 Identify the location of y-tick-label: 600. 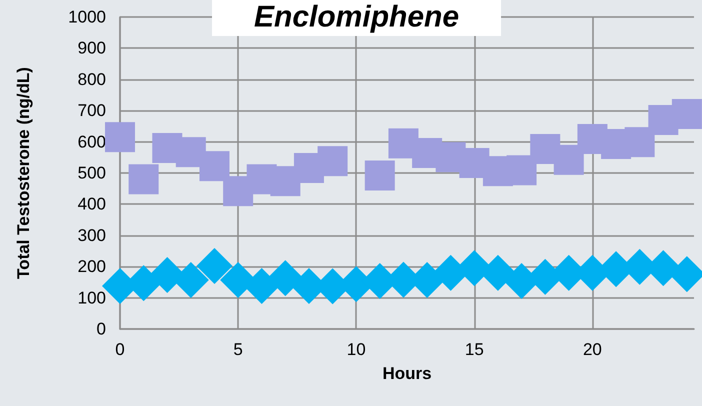
(92, 142).